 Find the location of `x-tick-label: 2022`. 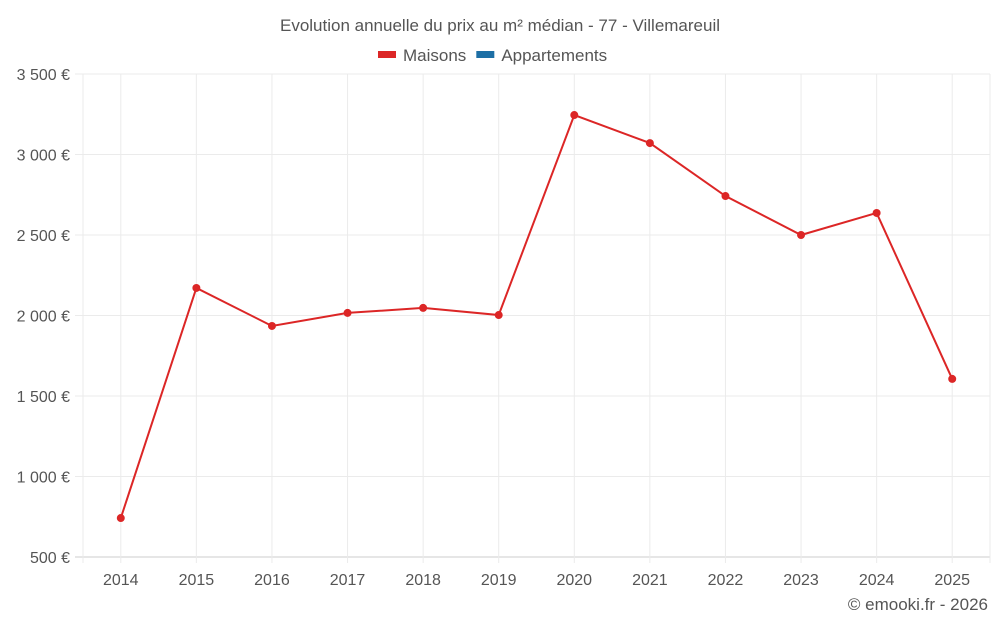

x-tick-label: 2022 is located at coordinates (726, 580).